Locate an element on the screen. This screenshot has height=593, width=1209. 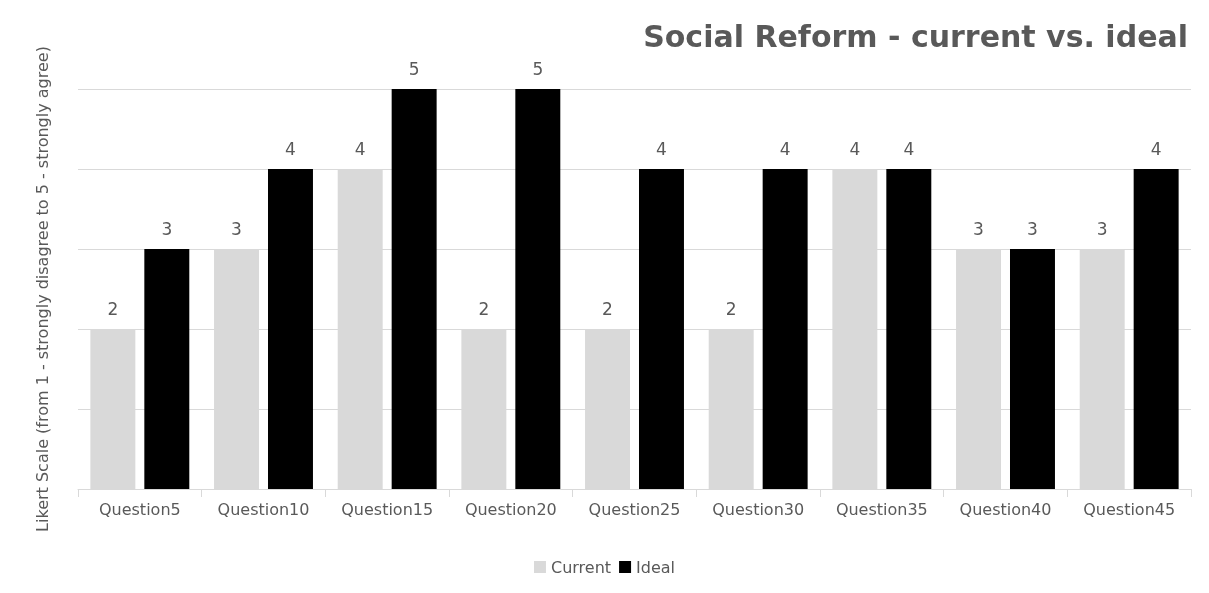
x-tick-label: Question25 is located at coordinates (634, 509).